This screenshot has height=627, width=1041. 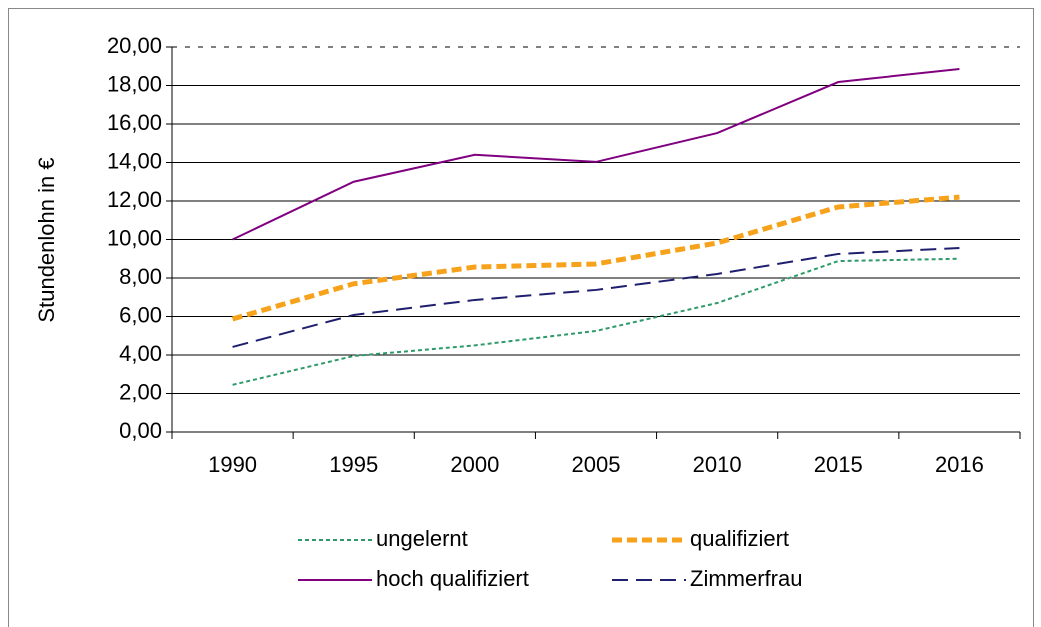 I want to click on x-tick-label: 2015, so click(x=838, y=464).